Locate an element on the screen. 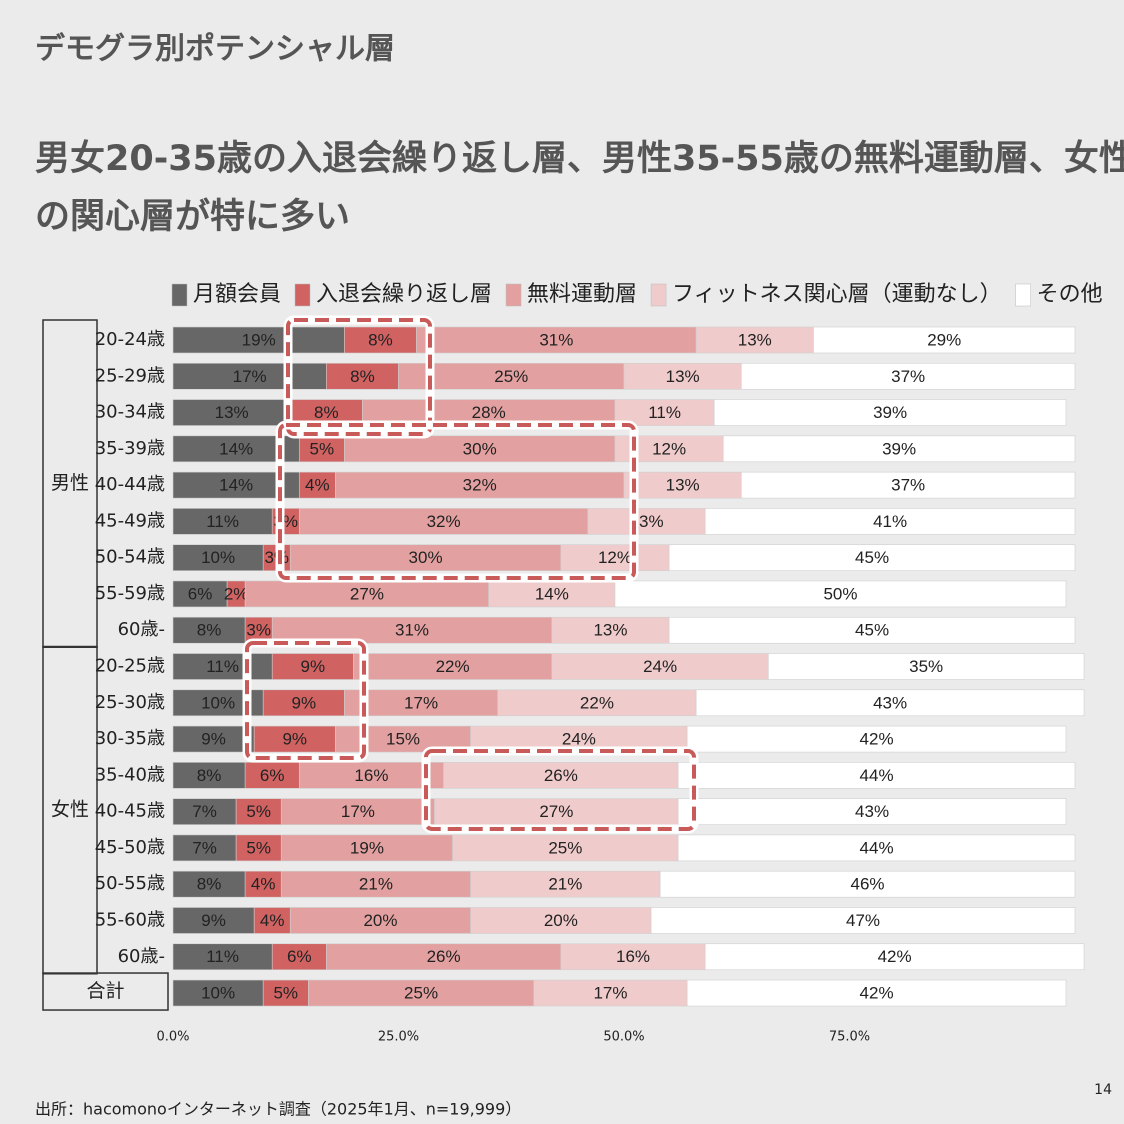 This screenshot has height=1124, width=1124. category-label: 45-49歳 is located at coordinates (130, 520).